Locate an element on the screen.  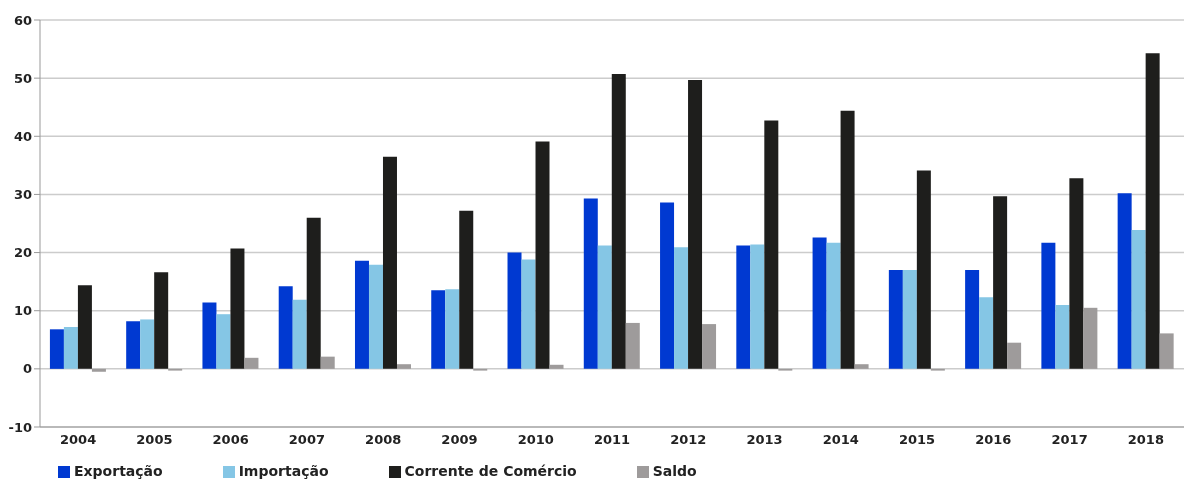
x-tick-label: 2007 is located at coordinates (307, 440).